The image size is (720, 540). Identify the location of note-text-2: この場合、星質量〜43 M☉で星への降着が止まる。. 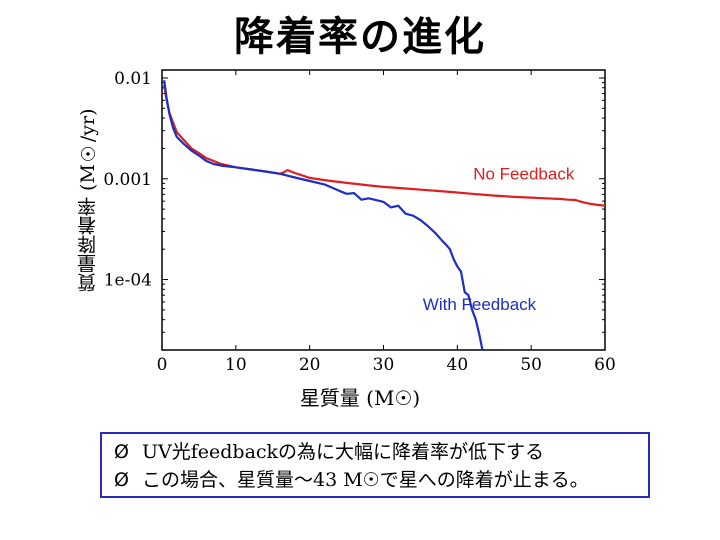
(365, 480).